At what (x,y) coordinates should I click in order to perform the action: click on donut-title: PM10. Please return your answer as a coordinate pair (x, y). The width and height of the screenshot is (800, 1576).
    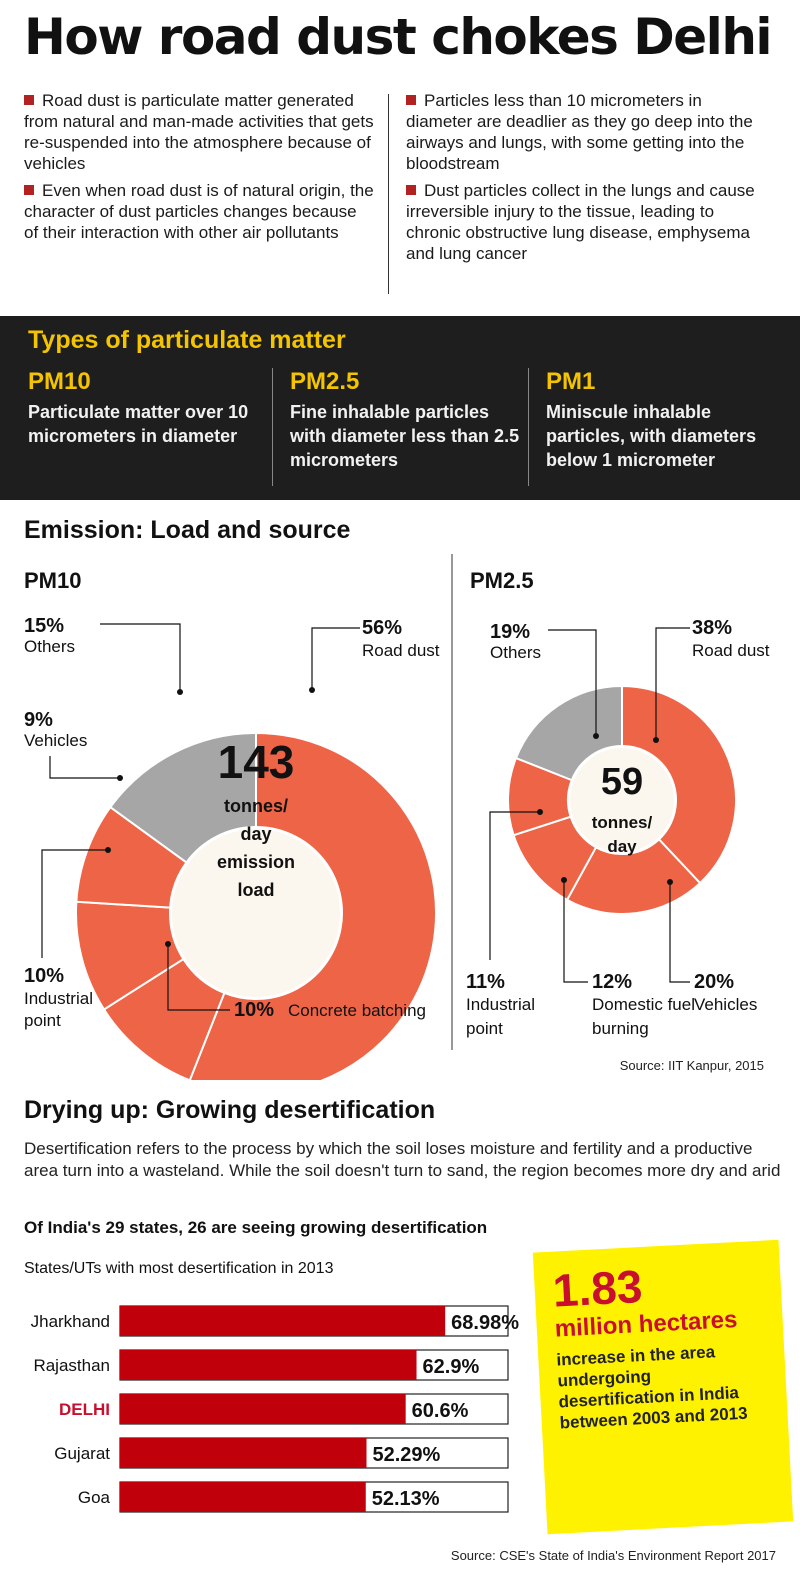
    Looking at the image, I should click on (52, 580).